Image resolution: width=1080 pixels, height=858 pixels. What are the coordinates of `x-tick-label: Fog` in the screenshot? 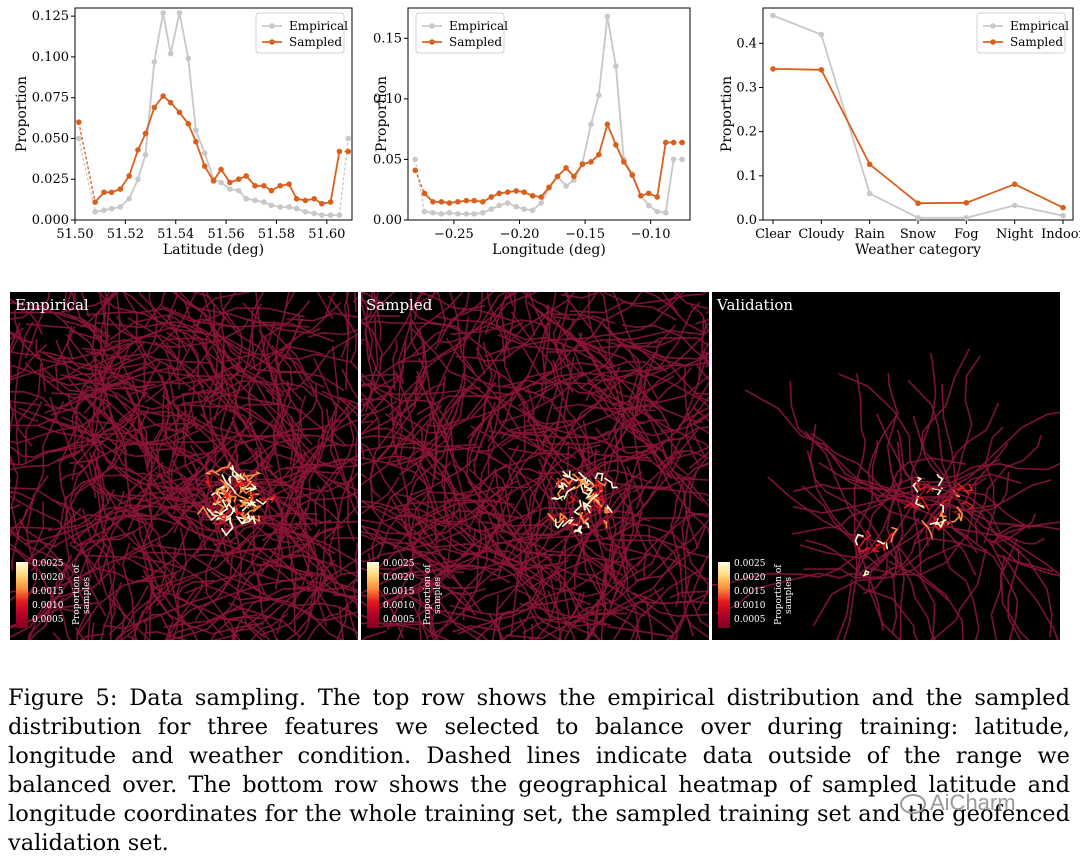 It's located at (966, 234).